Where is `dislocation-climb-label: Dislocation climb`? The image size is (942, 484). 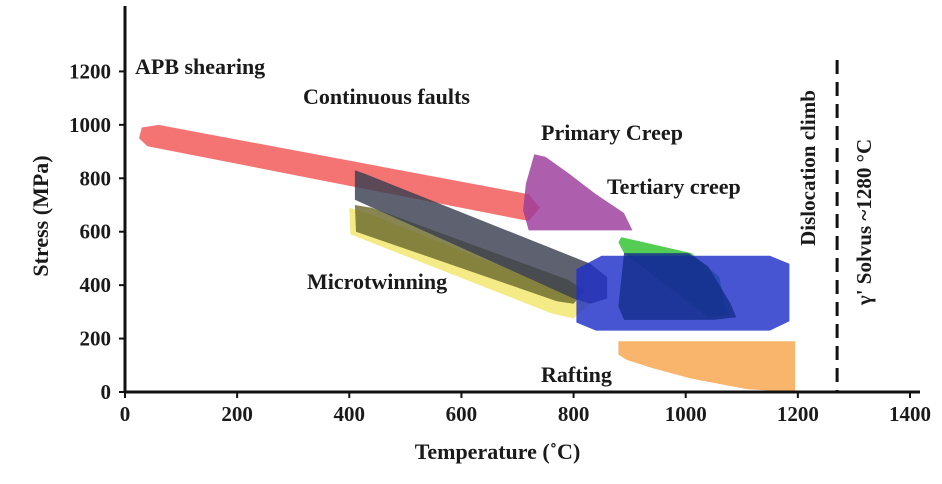 dislocation-climb-label: Dislocation climb is located at coordinates (808, 168).